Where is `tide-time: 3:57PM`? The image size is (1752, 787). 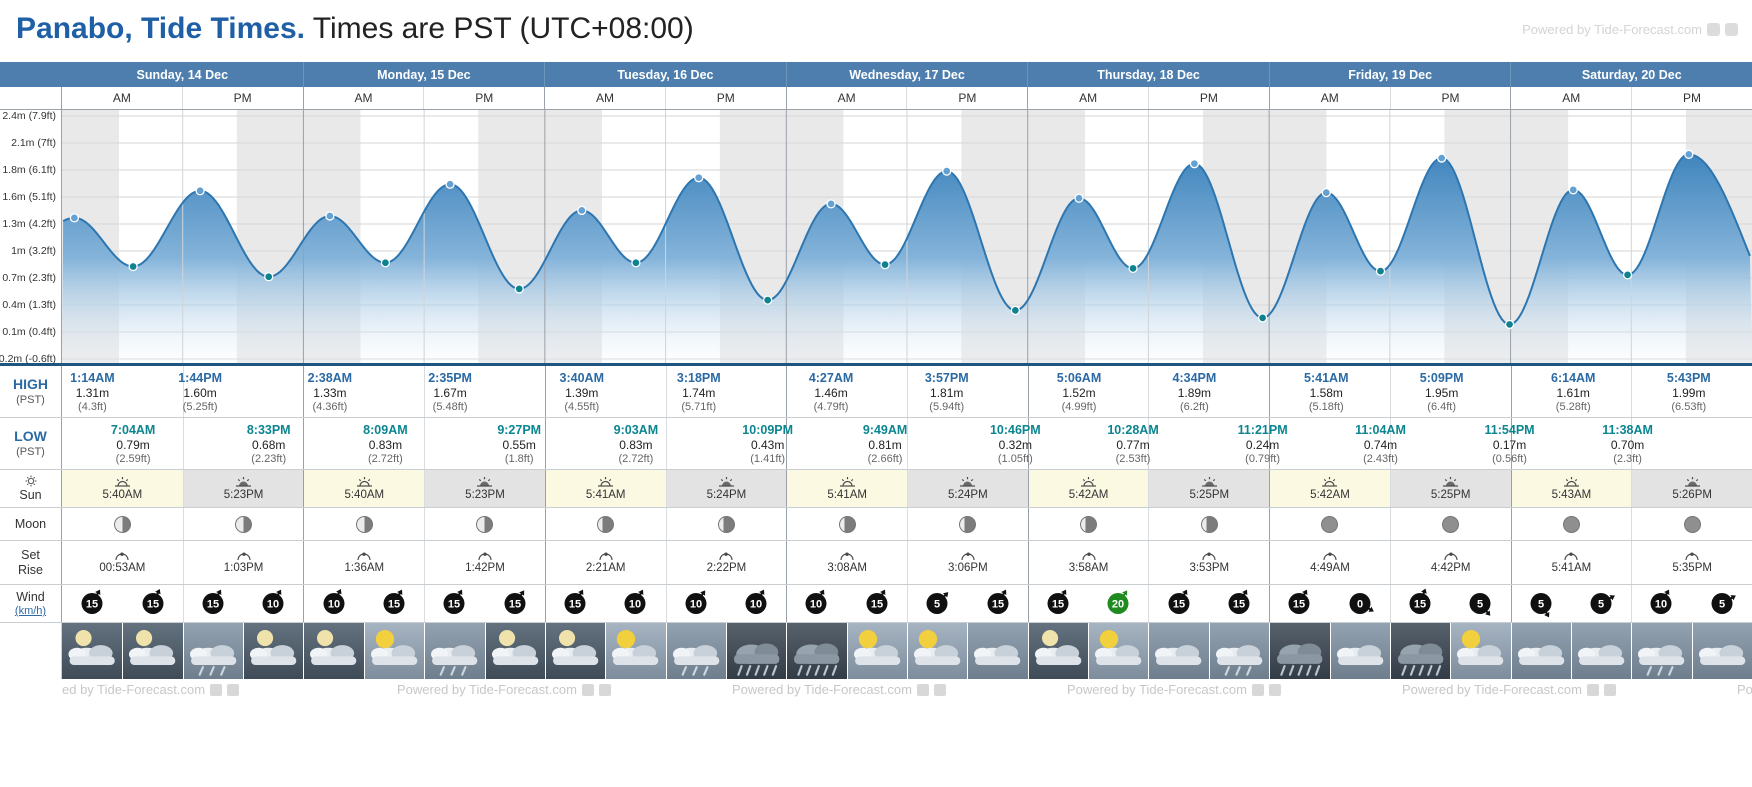 tide-time: 3:57PM is located at coordinates (946, 378).